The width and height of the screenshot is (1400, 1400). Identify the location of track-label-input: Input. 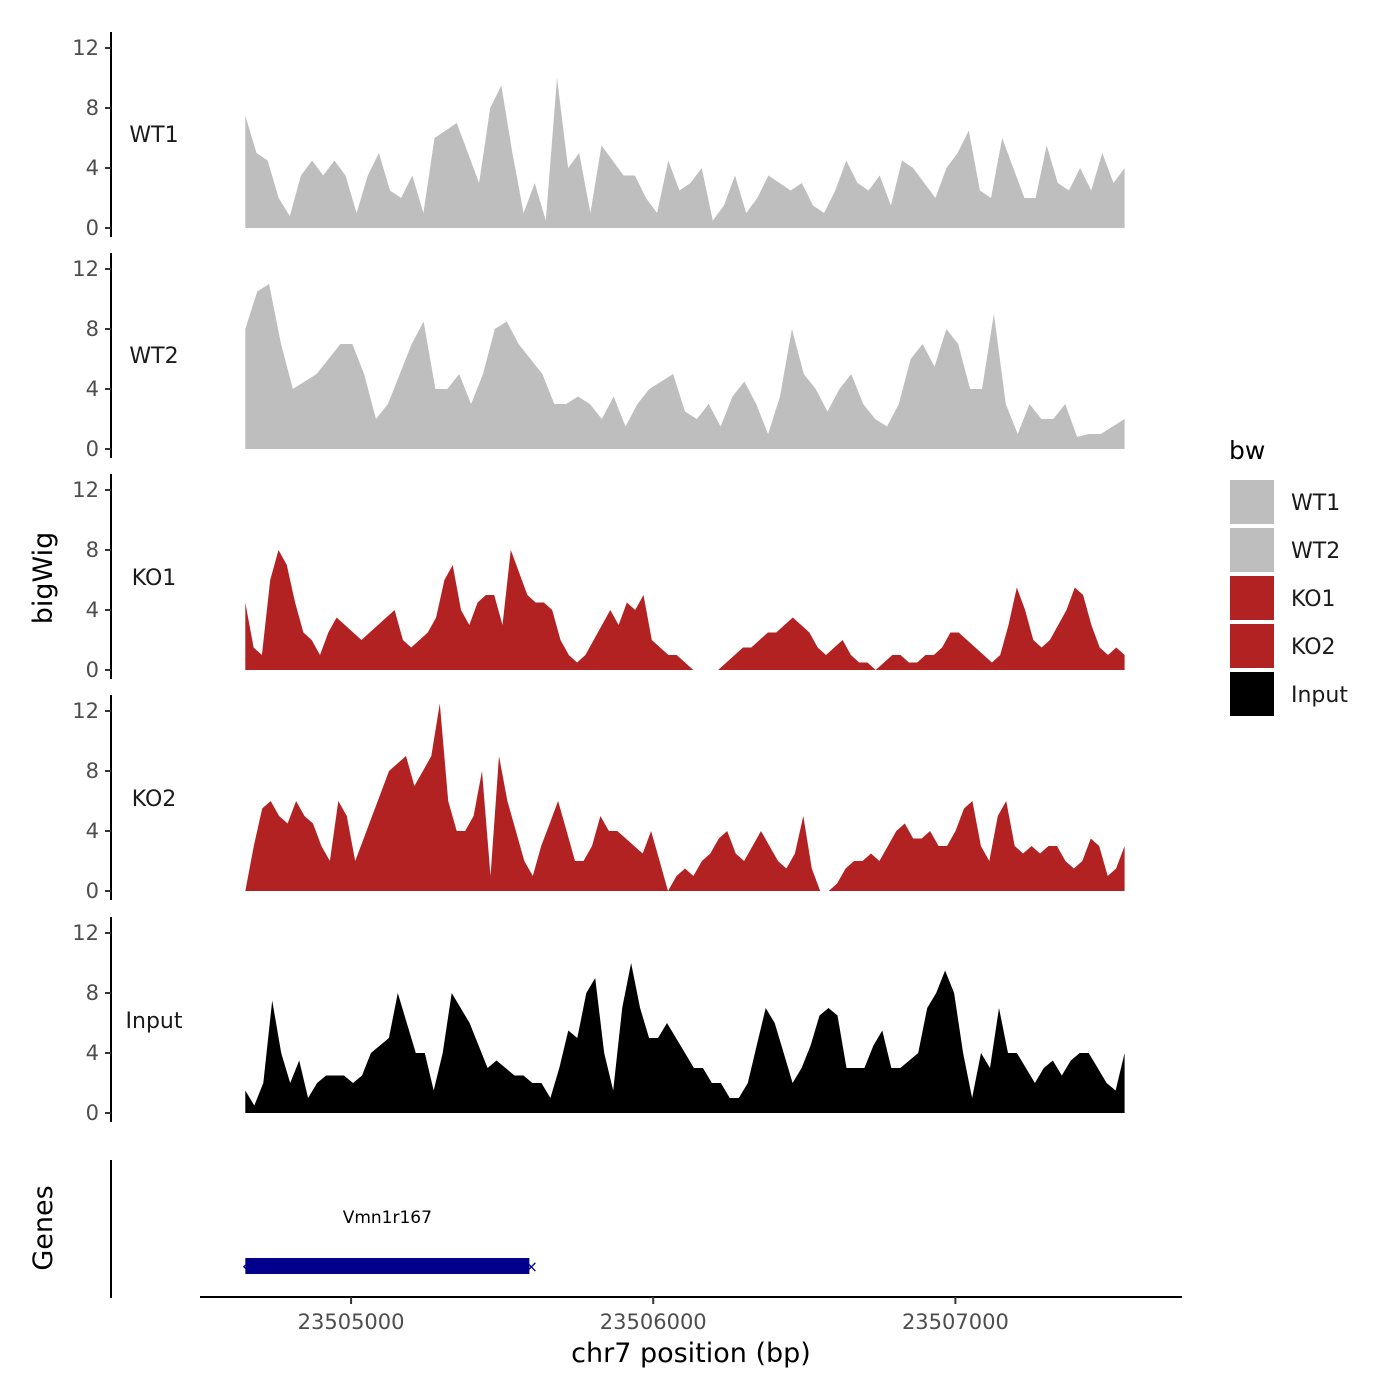
(154, 1021).